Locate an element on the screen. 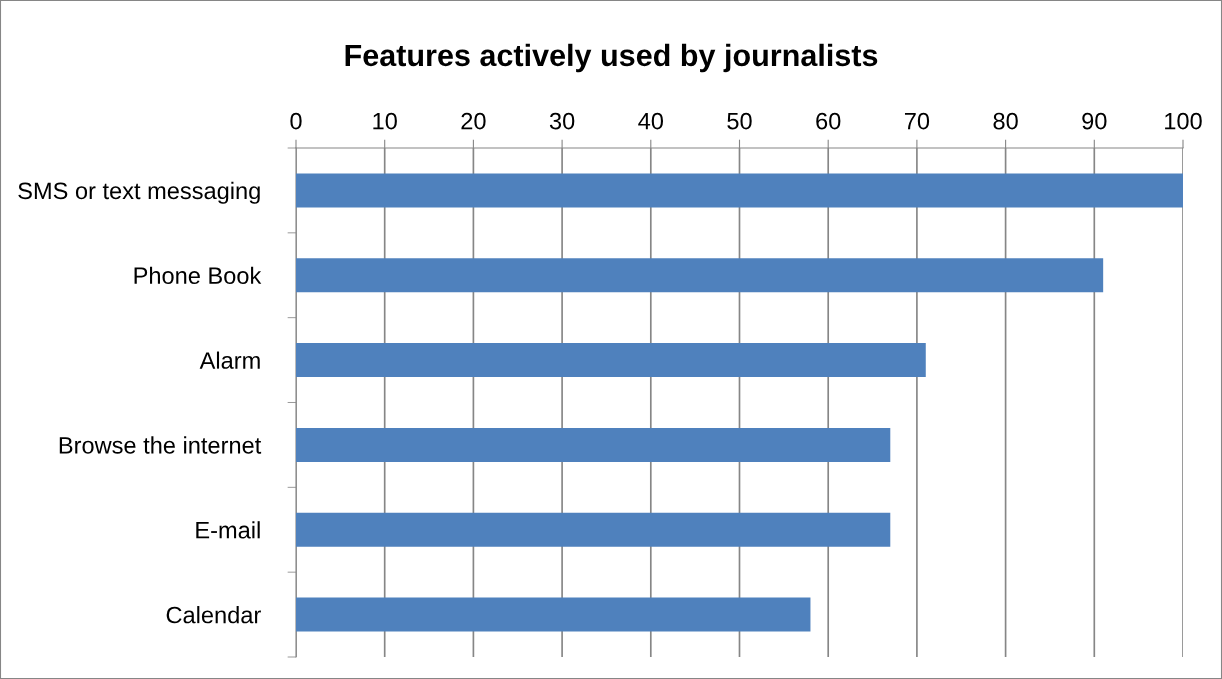 This screenshot has width=1222, height=679. x-tick-label: 10 is located at coordinates (385, 121).